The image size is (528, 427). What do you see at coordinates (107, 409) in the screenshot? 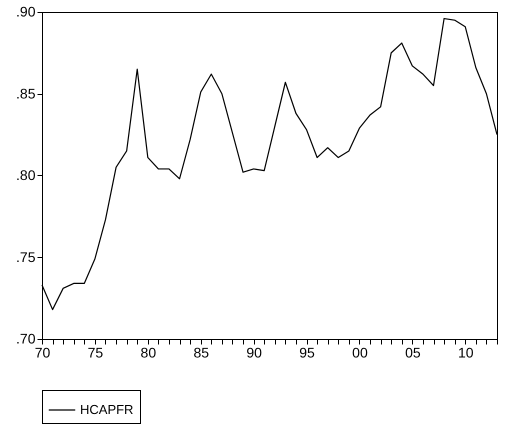
I see `legend-label: HCAPFR` at bounding box center [107, 409].